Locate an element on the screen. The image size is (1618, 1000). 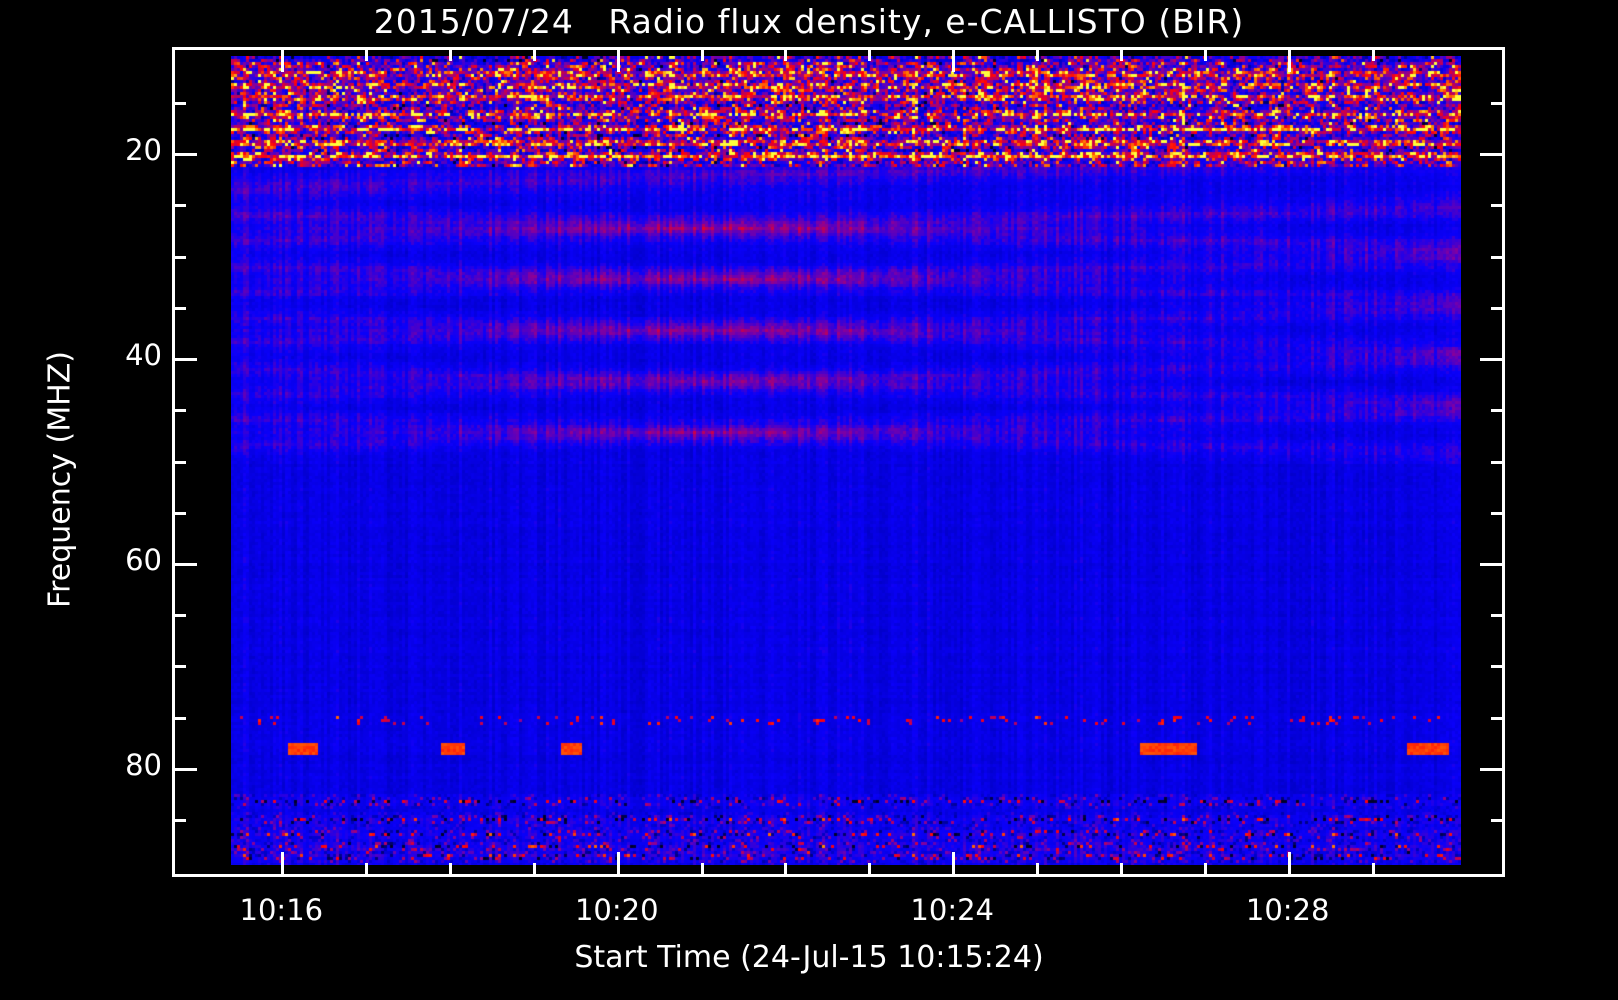
y-tick-label-20: 20 is located at coordinates (143, 150).